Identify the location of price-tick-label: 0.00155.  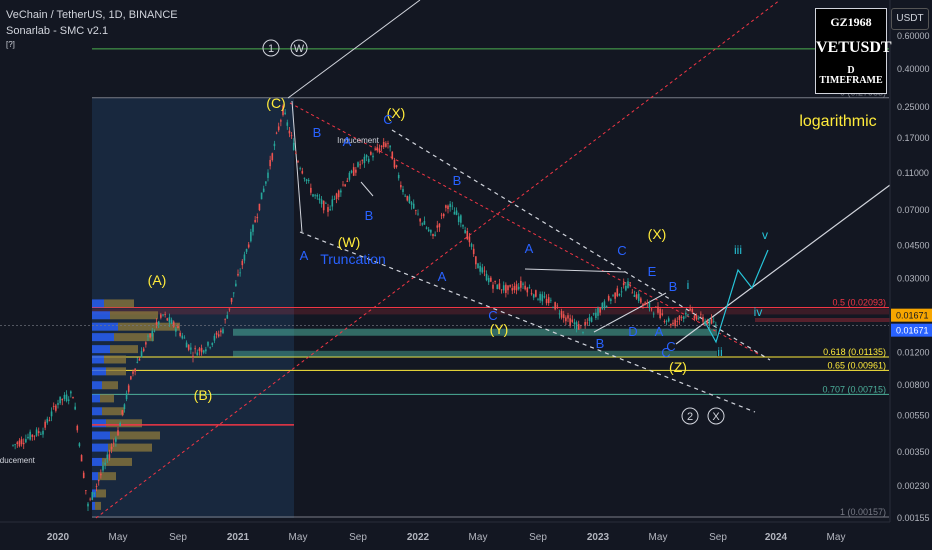
(913, 518).